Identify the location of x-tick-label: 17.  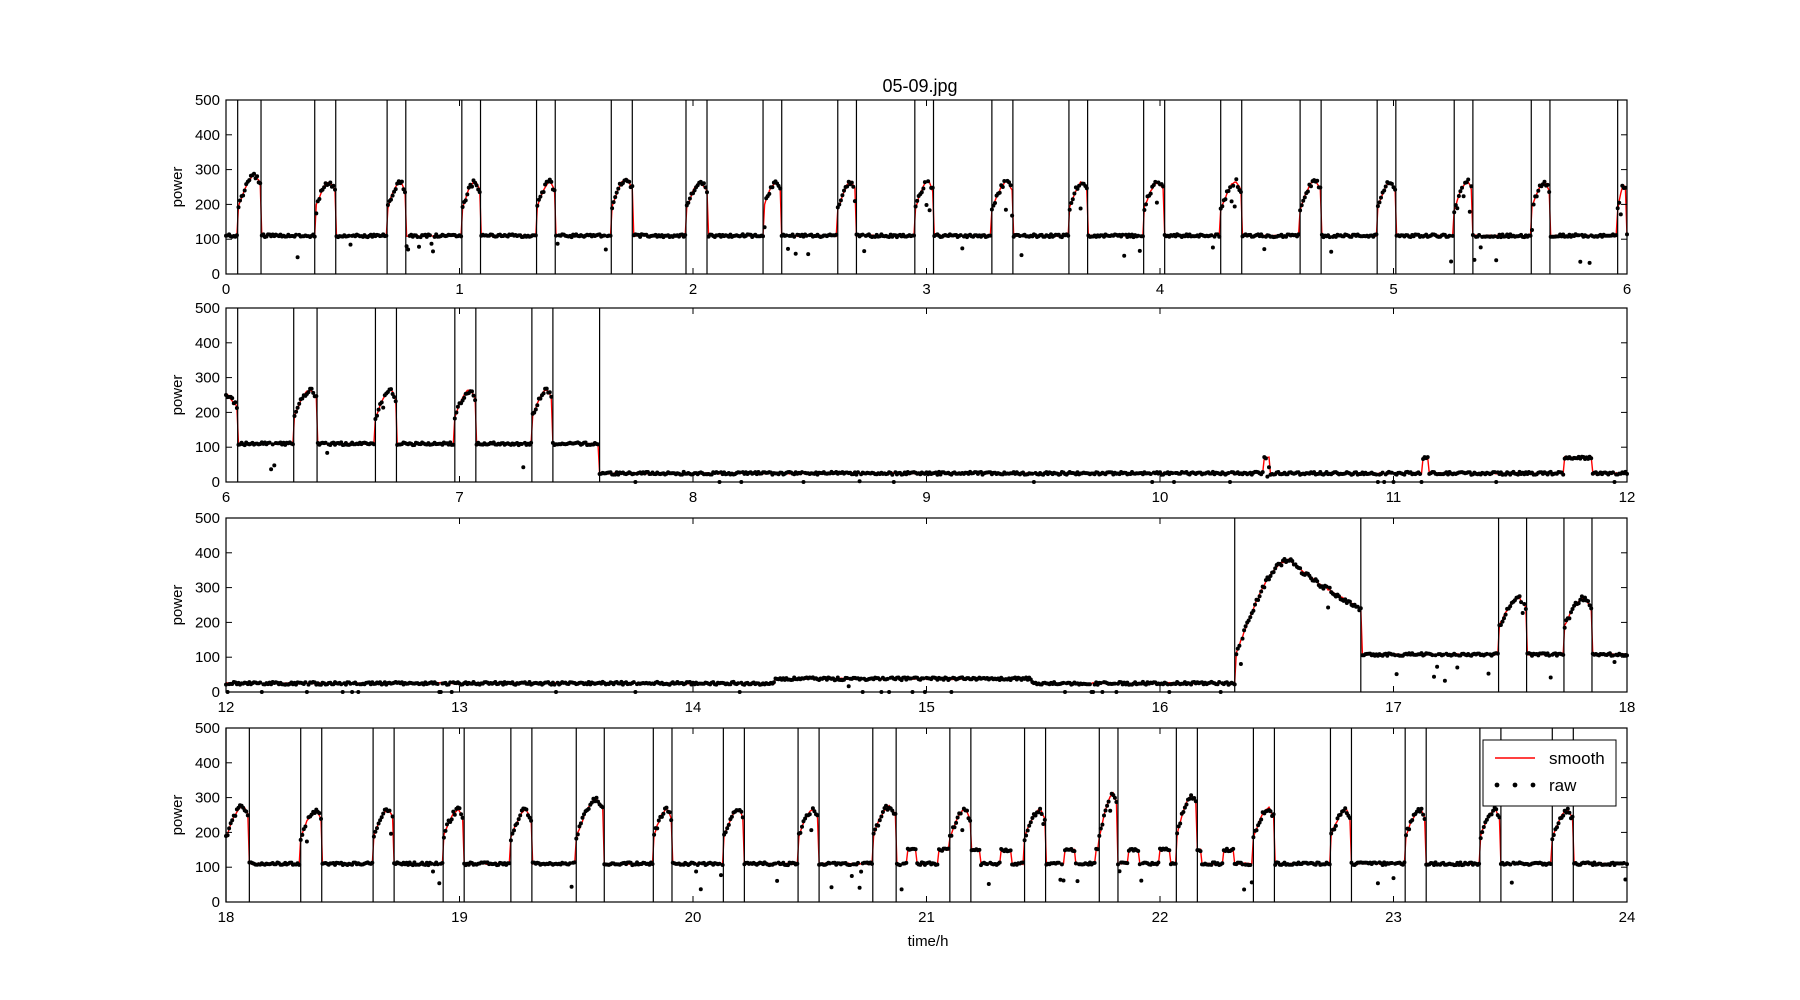
(1393, 707).